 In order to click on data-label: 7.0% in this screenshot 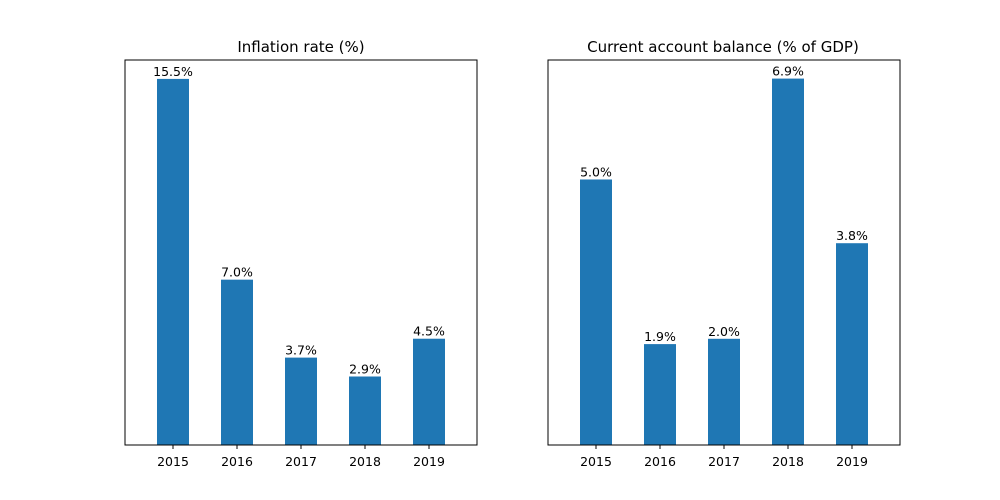, I will do `click(237, 272)`.